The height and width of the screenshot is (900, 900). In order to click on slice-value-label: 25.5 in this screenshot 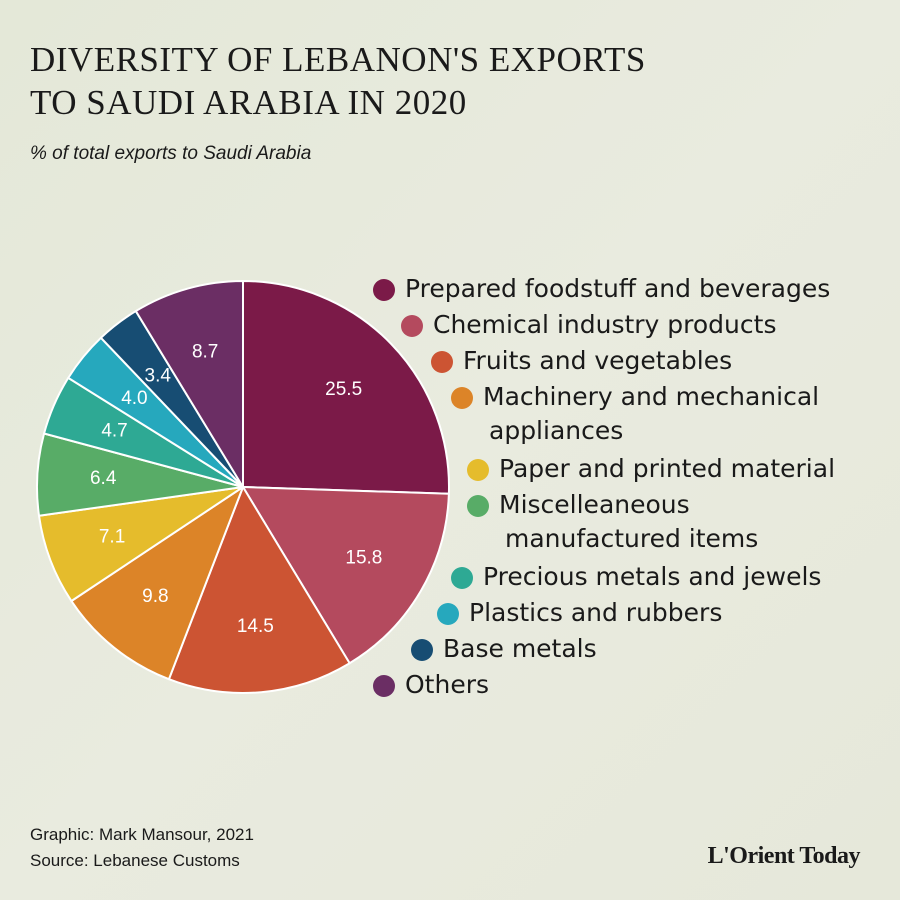, I will do `click(343, 389)`.